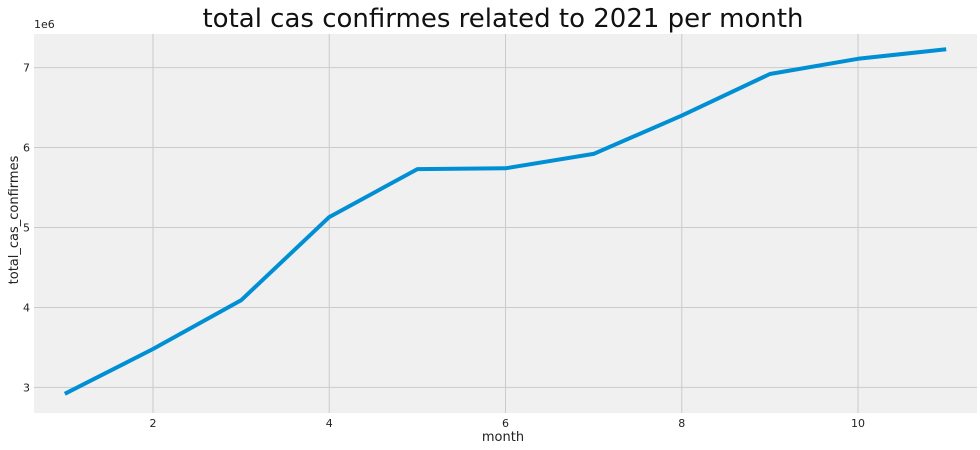 The height and width of the screenshot is (450, 980). Describe the element at coordinates (152, 423) in the screenshot. I see `x-tick-label: 2` at that location.